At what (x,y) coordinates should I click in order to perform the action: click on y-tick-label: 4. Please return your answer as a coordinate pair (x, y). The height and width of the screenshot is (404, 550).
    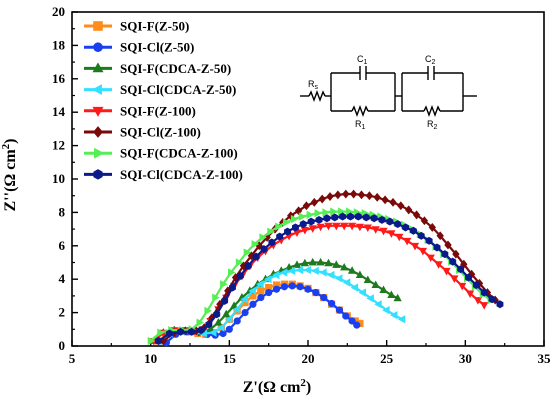
    Looking at the image, I should click on (62, 278).